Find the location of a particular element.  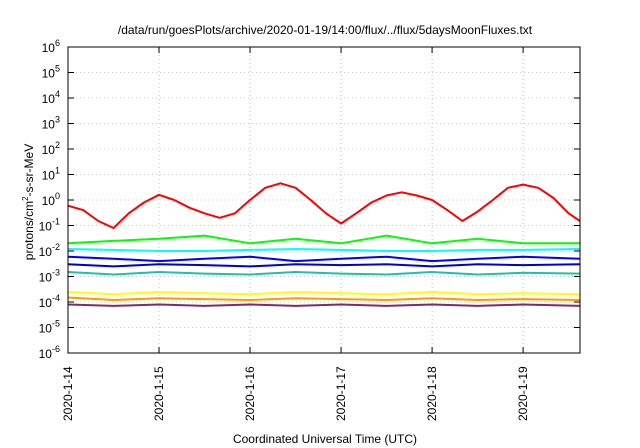

y-tick-label: 10⁴ is located at coordinates (51, 97).